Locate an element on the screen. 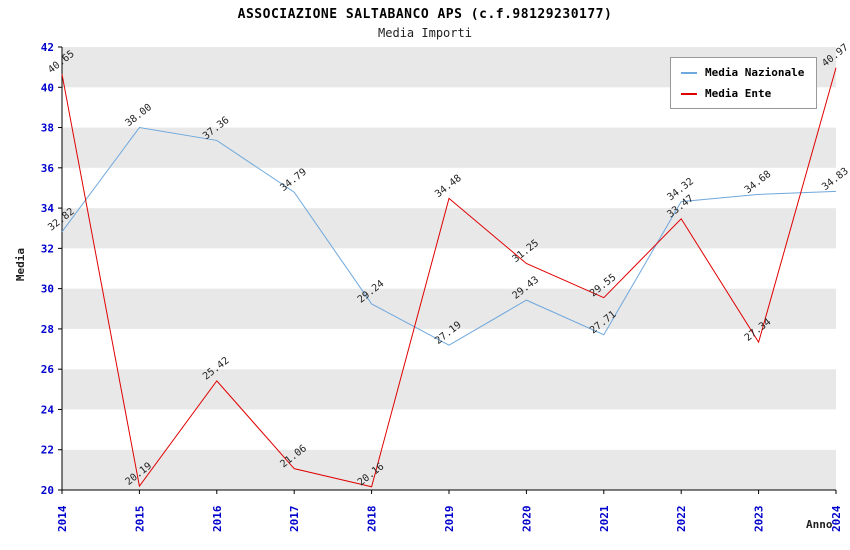 The width and height of the screenshot is (850, 550). x-tick-label: 2022 is located at coordinates (681, 519).